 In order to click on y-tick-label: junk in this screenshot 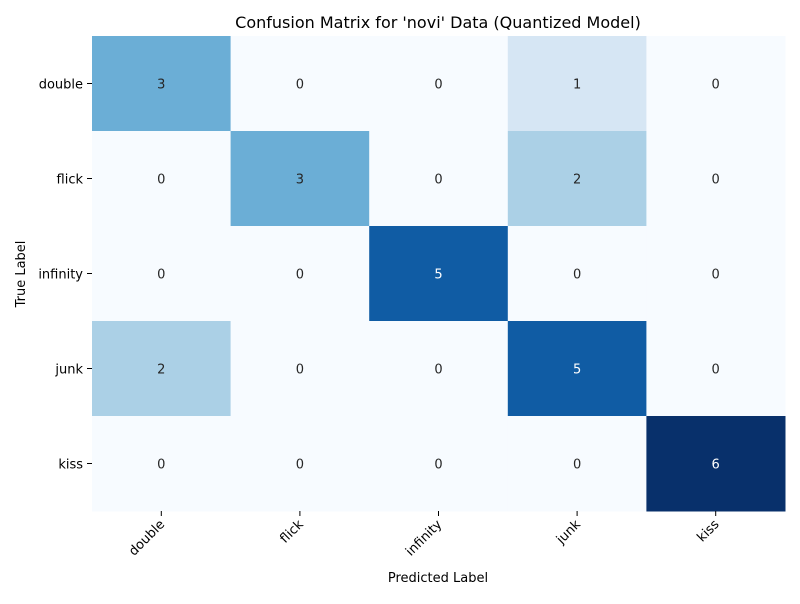, I will do `click(68, 370)`.